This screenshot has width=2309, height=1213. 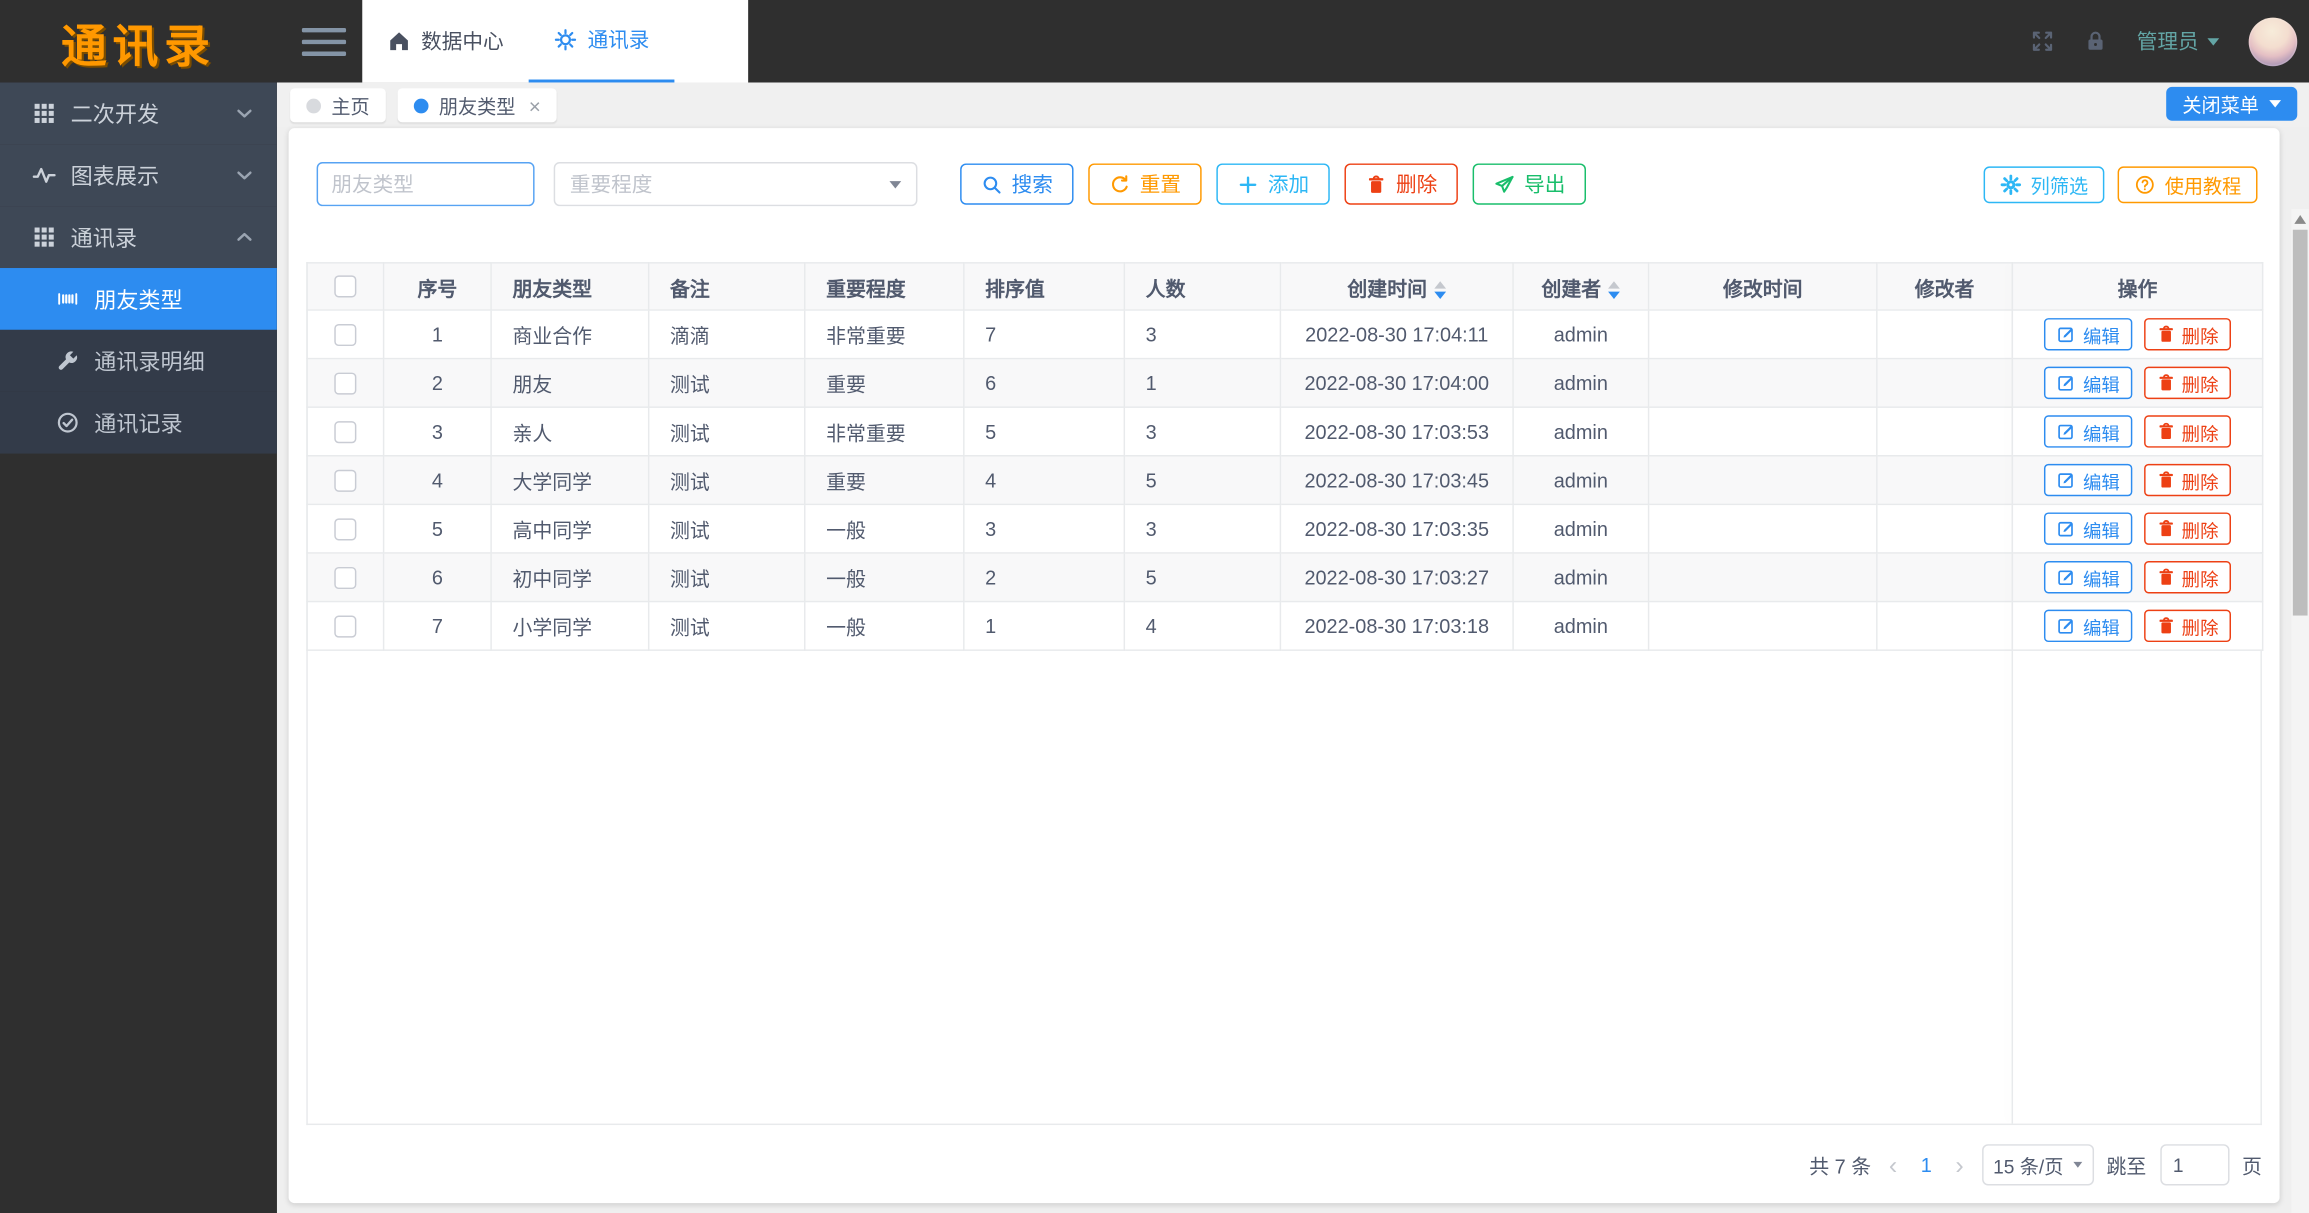 What do you see at coordinates (2200, 482) in the screenshot?
I see `button-label: 删除` at bounding box center [2200, 482].